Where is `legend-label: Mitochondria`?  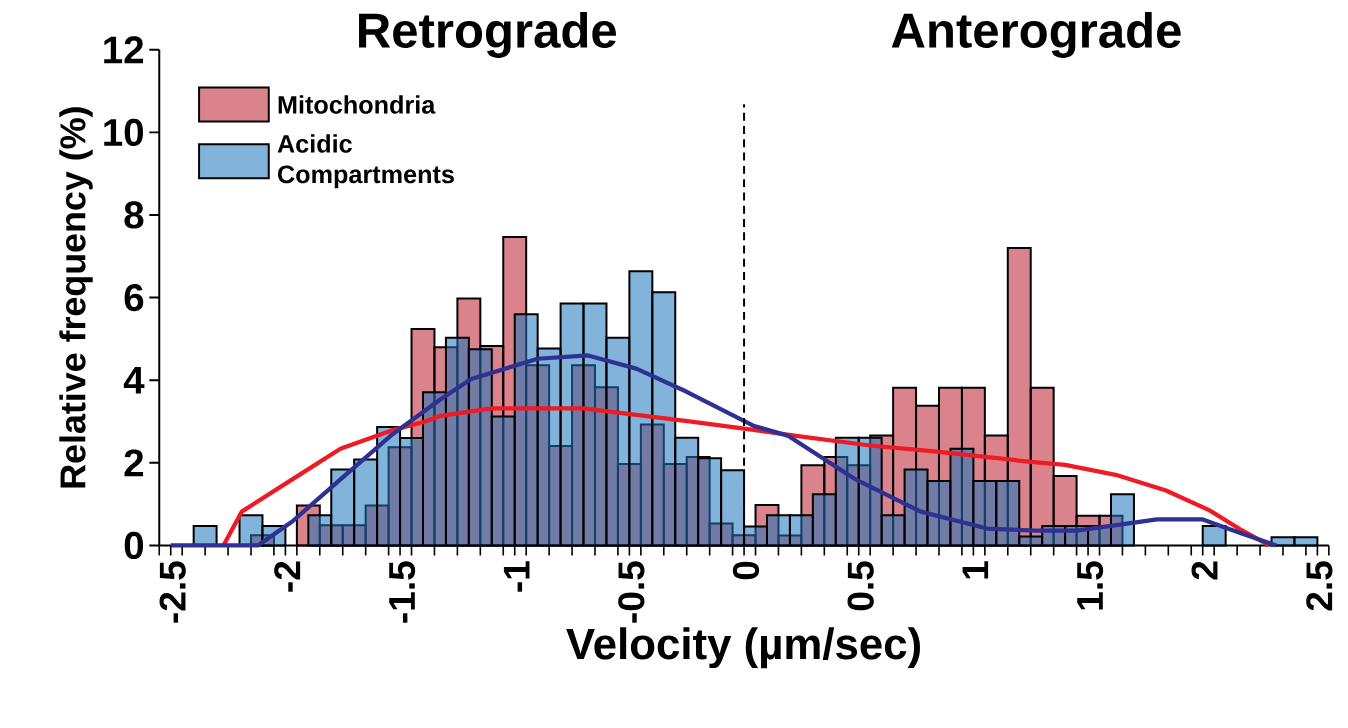 legend-label: Mitochondria is located at coordinates (357, 104).